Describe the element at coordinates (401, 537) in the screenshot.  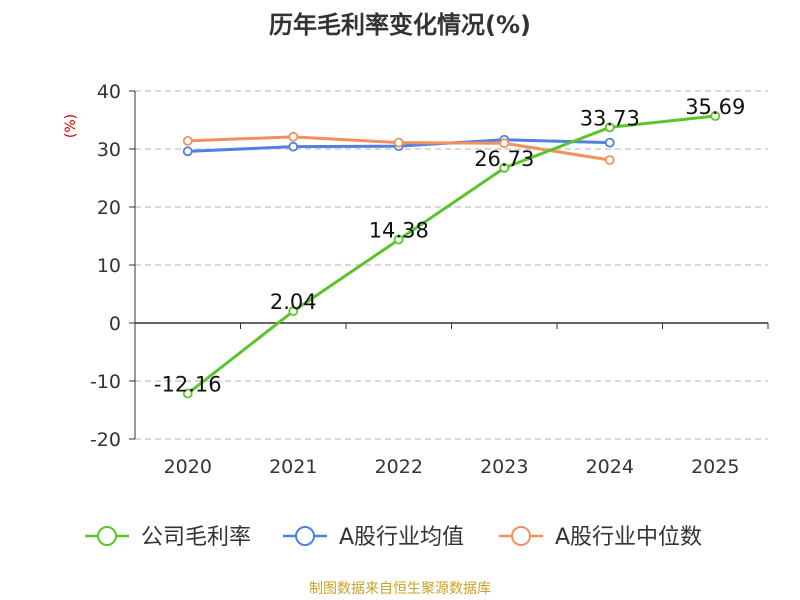
I see `legend-label: A股行业均值` at that location.